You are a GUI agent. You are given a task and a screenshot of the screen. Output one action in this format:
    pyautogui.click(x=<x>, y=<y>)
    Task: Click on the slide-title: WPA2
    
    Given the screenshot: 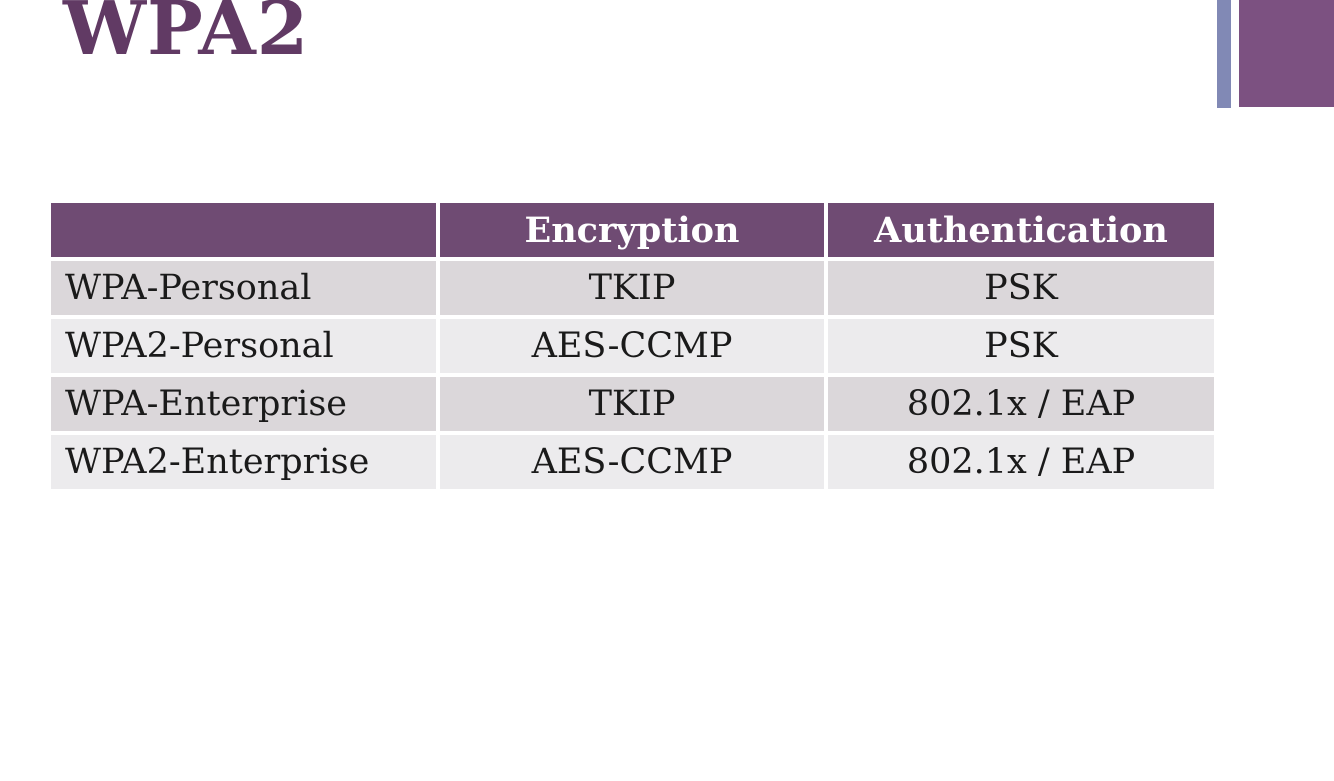 What is the action you would take?
    pyautogui.click(x=186, y=36)
    